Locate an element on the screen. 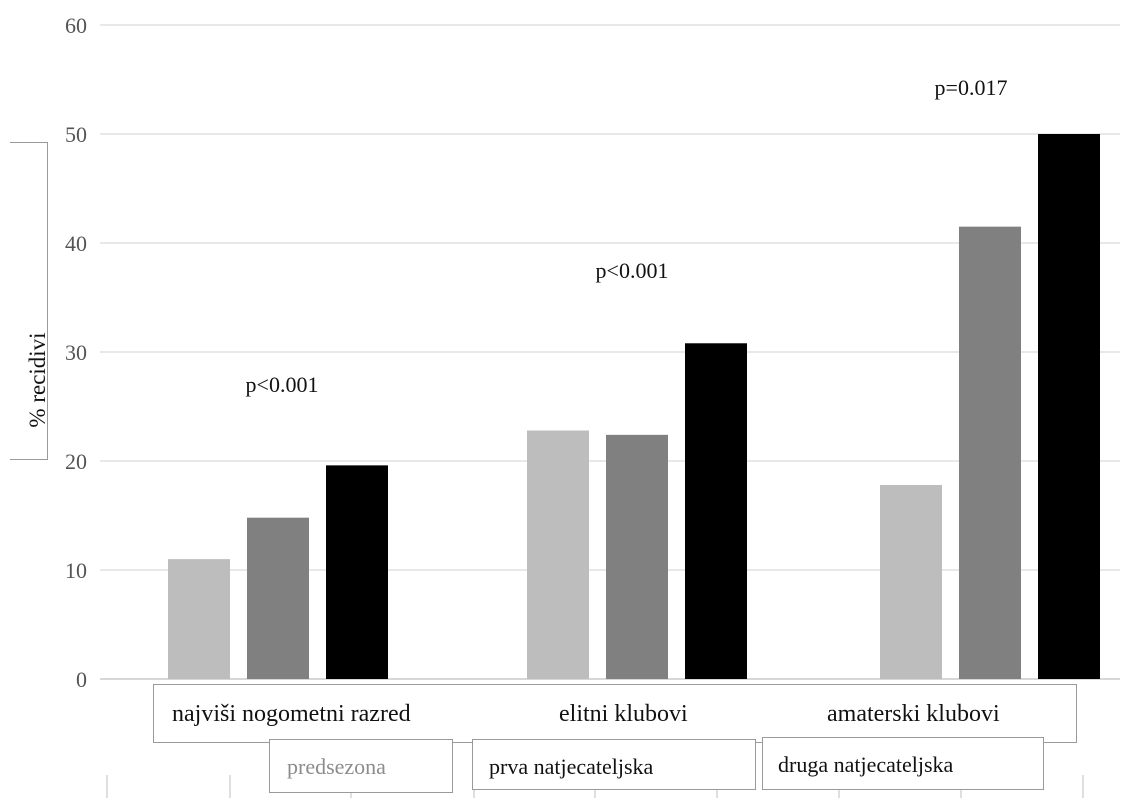  p-value-annotation: p=0.017 is located at coordinates (971, 87).